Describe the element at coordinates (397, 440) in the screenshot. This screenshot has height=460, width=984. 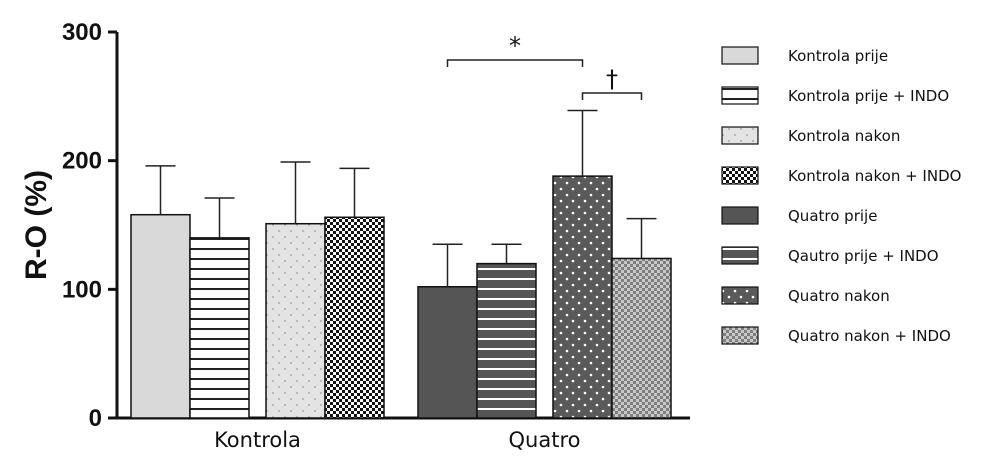
I see `category-labels: Kontrola Quatro` at that location.